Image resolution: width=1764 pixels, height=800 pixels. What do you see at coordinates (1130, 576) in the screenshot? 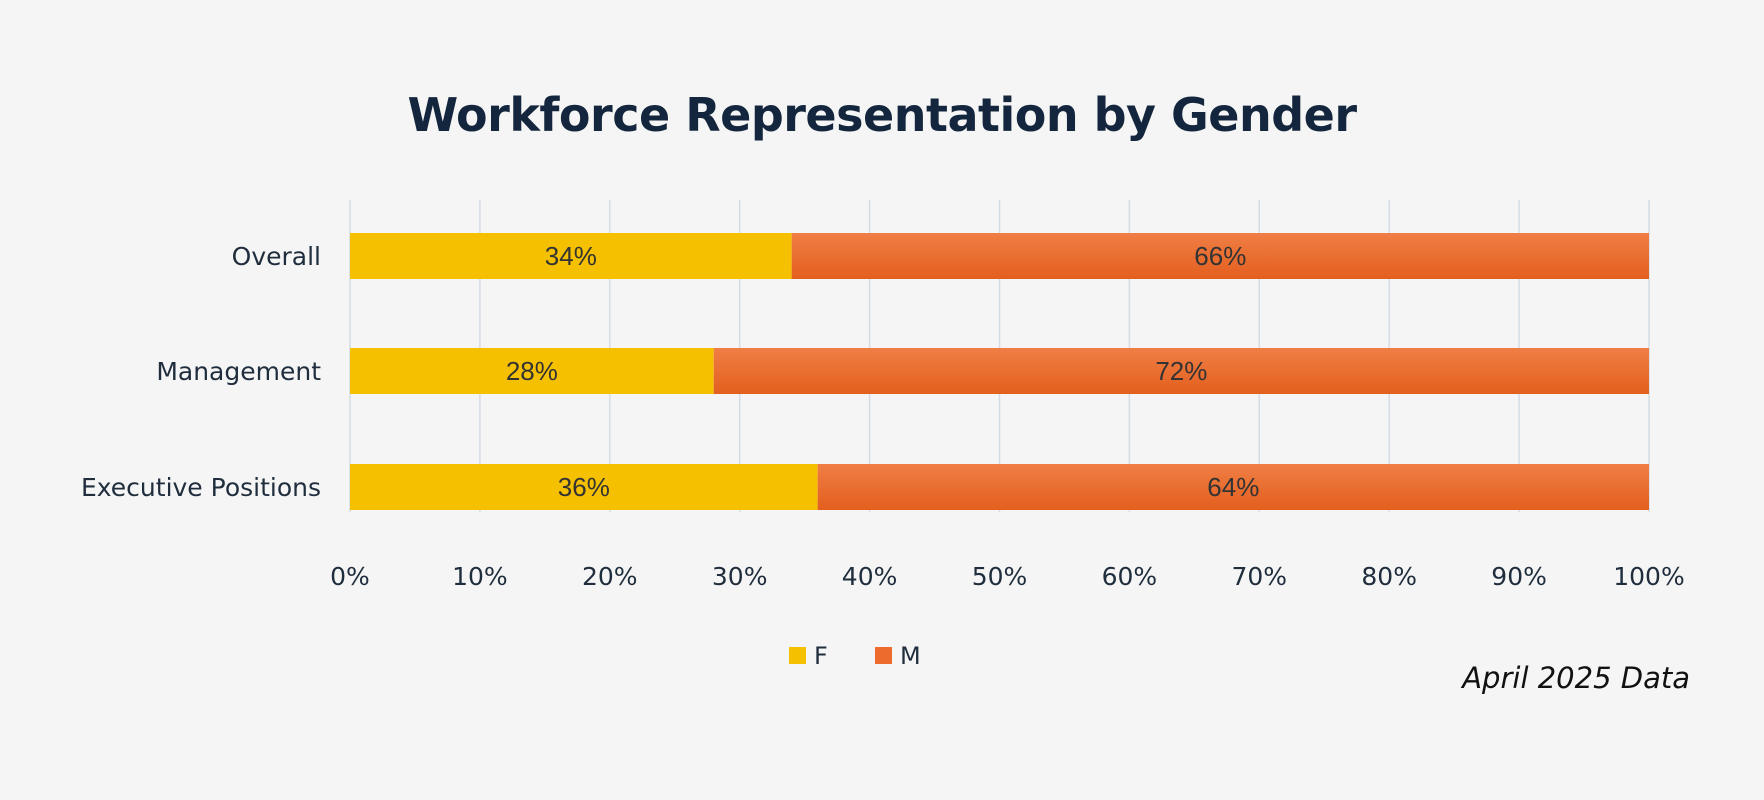
I see `x-tick-label-60: 60%` at bounding box center [1130, 576].